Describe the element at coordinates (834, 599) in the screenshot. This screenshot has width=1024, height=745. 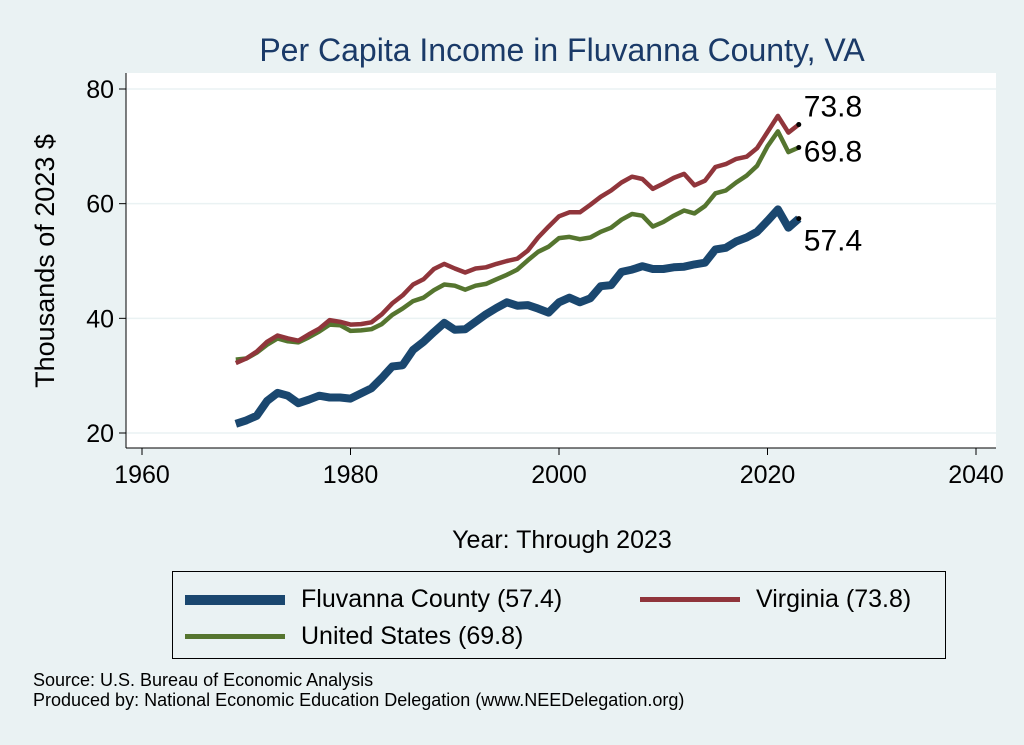
I see `legend-label-virginia: Virginia (73.8)` at that location.